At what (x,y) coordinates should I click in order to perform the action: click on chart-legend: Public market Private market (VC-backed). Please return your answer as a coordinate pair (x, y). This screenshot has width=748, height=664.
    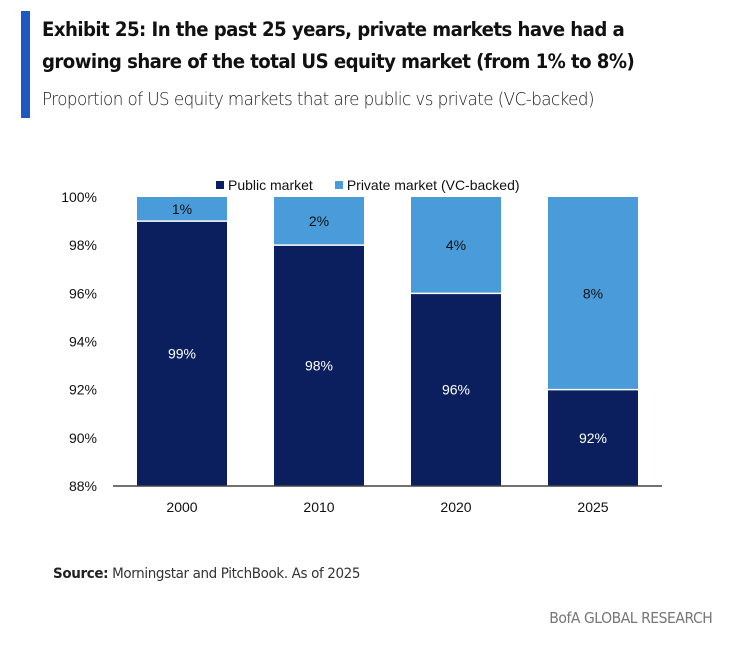
    Looking at the image, I should click on (368, 185).